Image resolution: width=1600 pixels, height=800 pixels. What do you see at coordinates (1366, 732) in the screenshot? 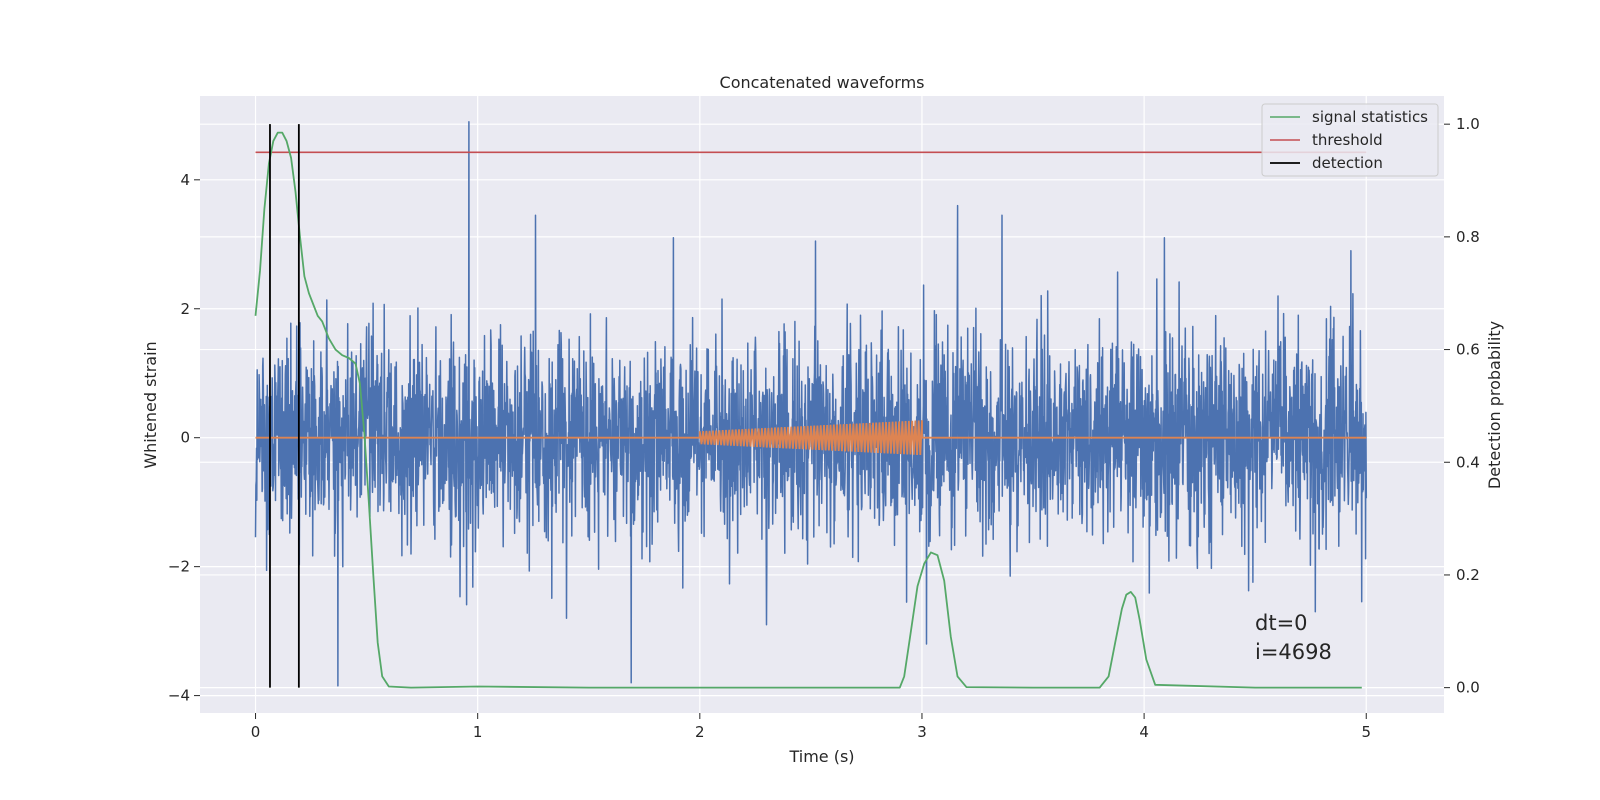
I see `x-tick-label: 5` at bounding box center [1366, 732].